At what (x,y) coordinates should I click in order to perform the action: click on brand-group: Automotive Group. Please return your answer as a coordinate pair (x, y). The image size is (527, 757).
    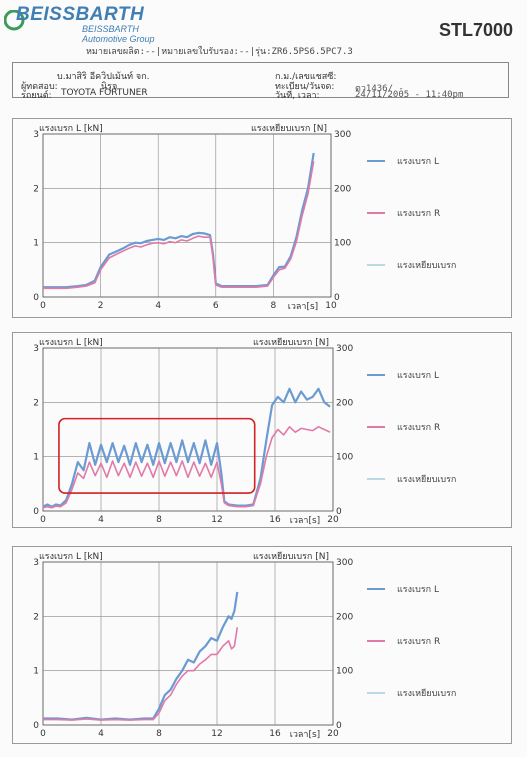
    Looking at the image, I should click on (118, 39).